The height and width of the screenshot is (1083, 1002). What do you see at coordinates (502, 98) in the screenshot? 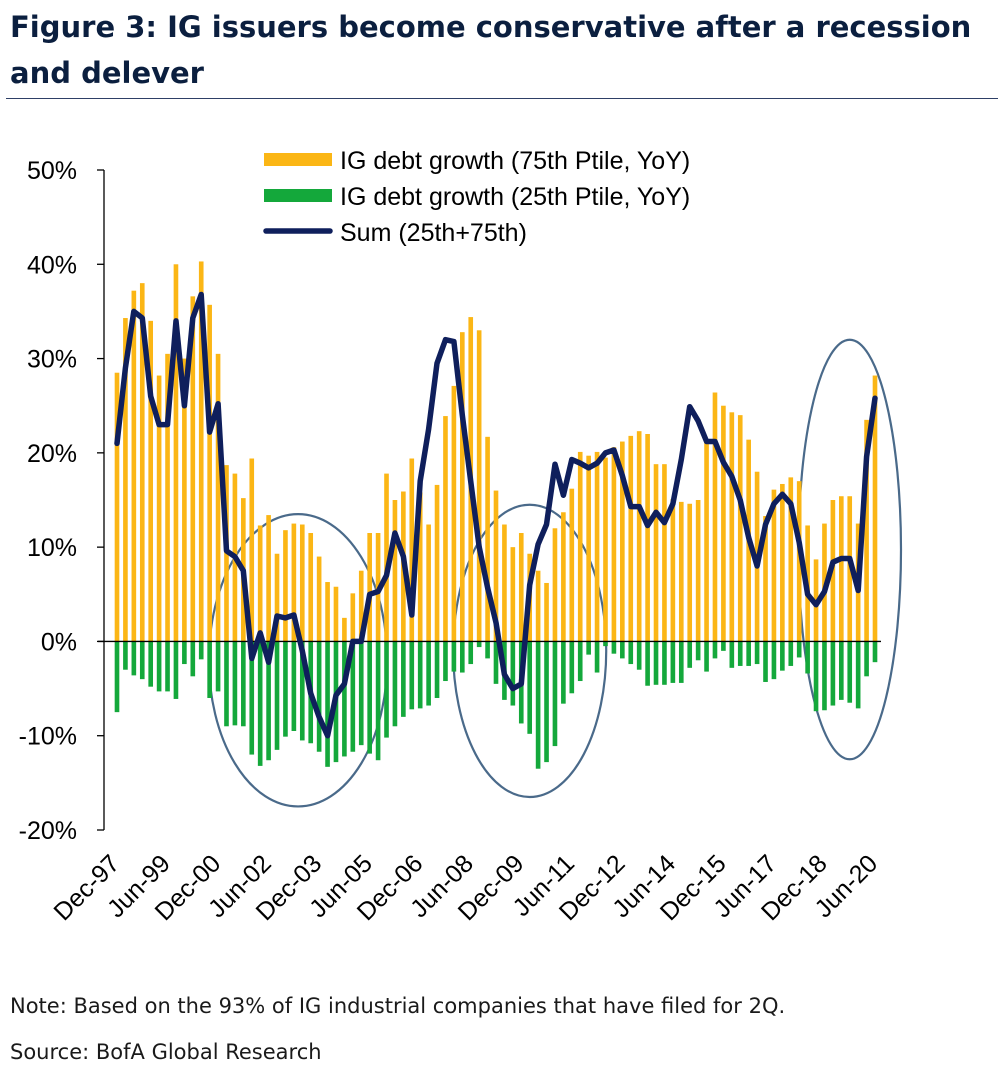
I see `title-divider` at bounding box center [502, 98].